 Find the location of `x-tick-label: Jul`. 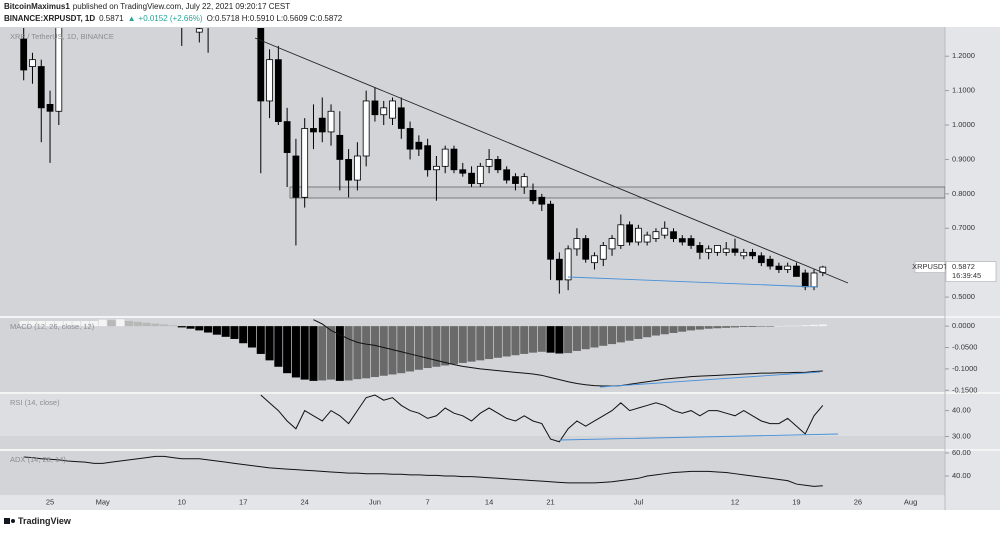

x-tick-label: Jul is located at coordinates (639, 501).